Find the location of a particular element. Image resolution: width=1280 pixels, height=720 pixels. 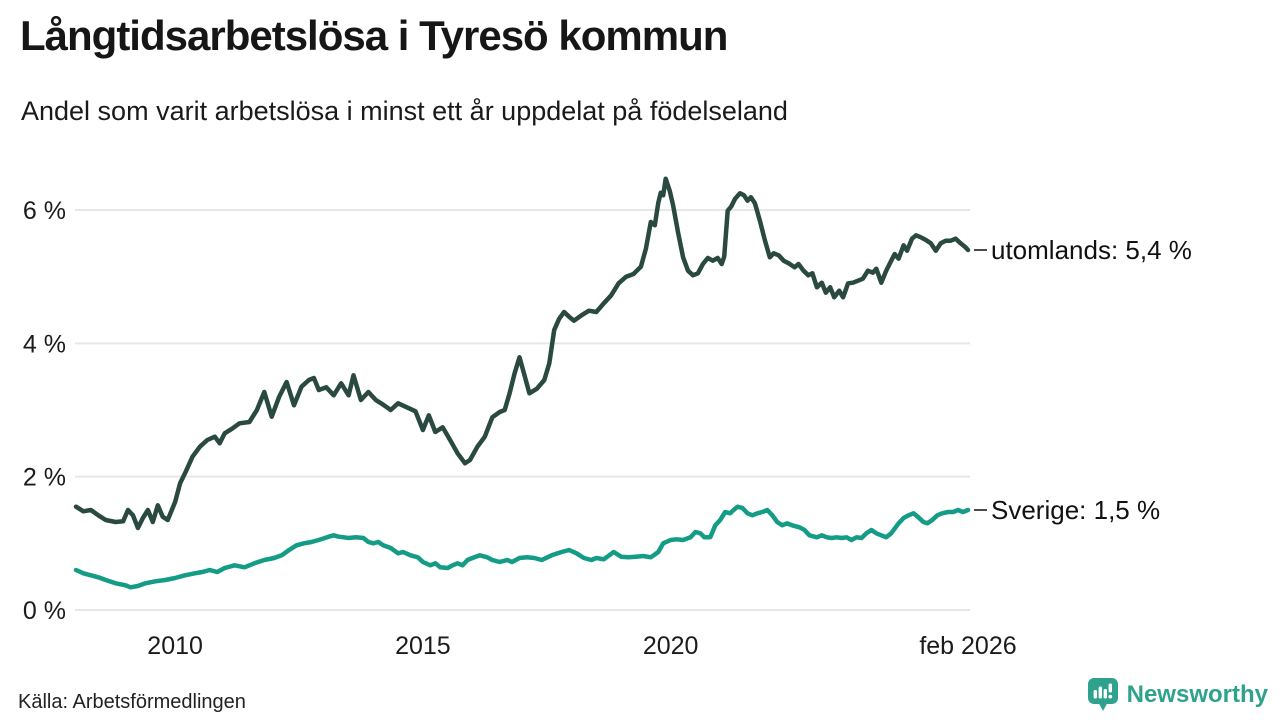

y-tick-label: 6 % is located at coordinates (44, 211).